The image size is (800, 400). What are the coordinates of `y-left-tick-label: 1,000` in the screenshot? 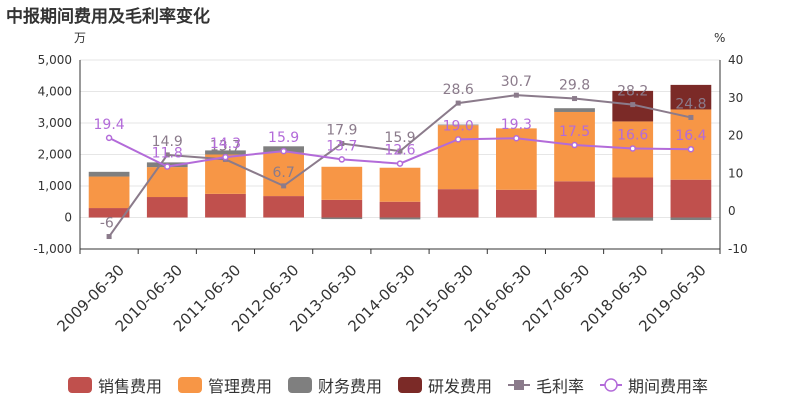 It's located at (55, 186).